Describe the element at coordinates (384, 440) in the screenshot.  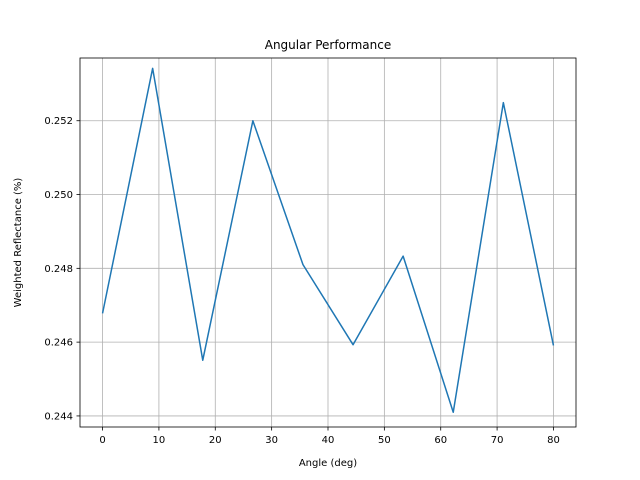
I see `x-tick-label: 50` at that location.